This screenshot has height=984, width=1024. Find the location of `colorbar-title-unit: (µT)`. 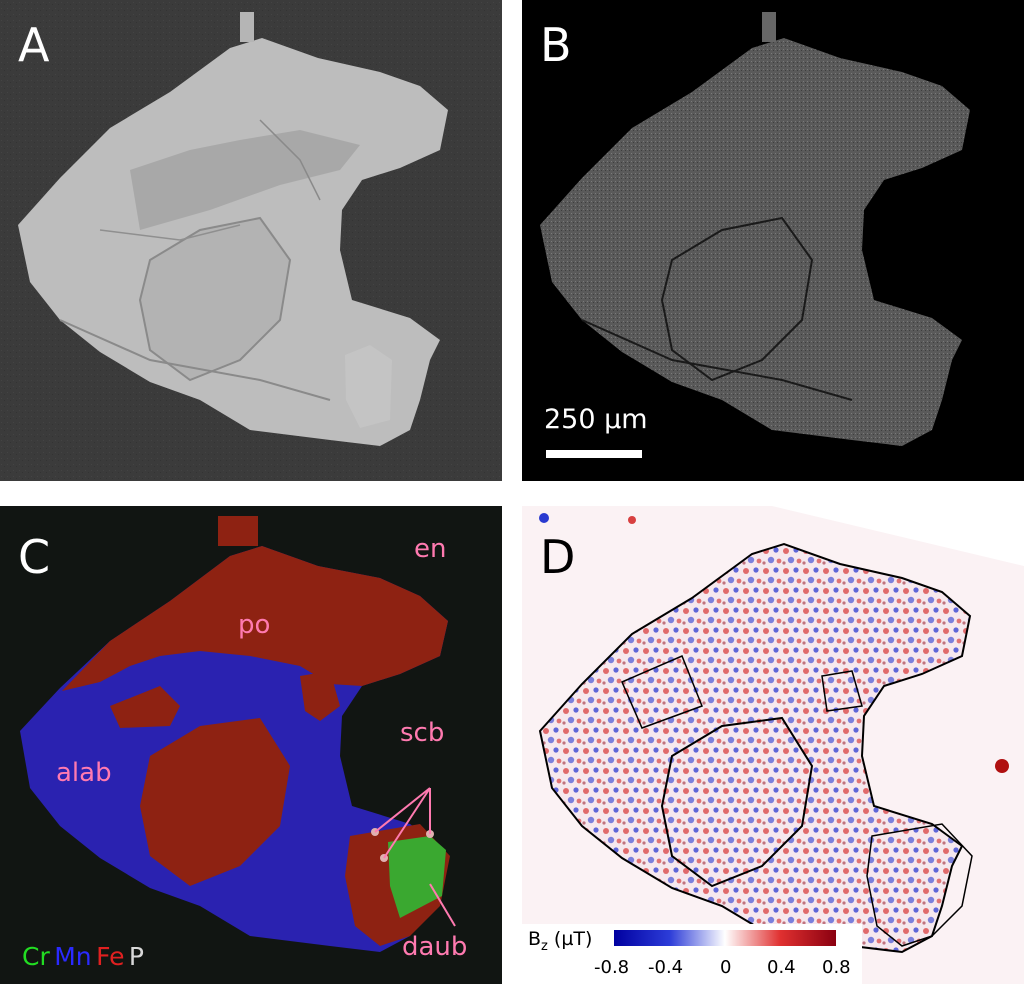

colorbar-title-unit: (µT) is located at coordinates (573, 939).